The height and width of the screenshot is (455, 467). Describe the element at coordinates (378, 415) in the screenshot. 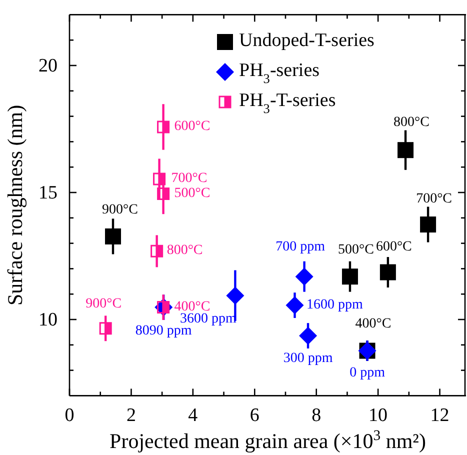

I see `x-tick-label: 10` at that location.